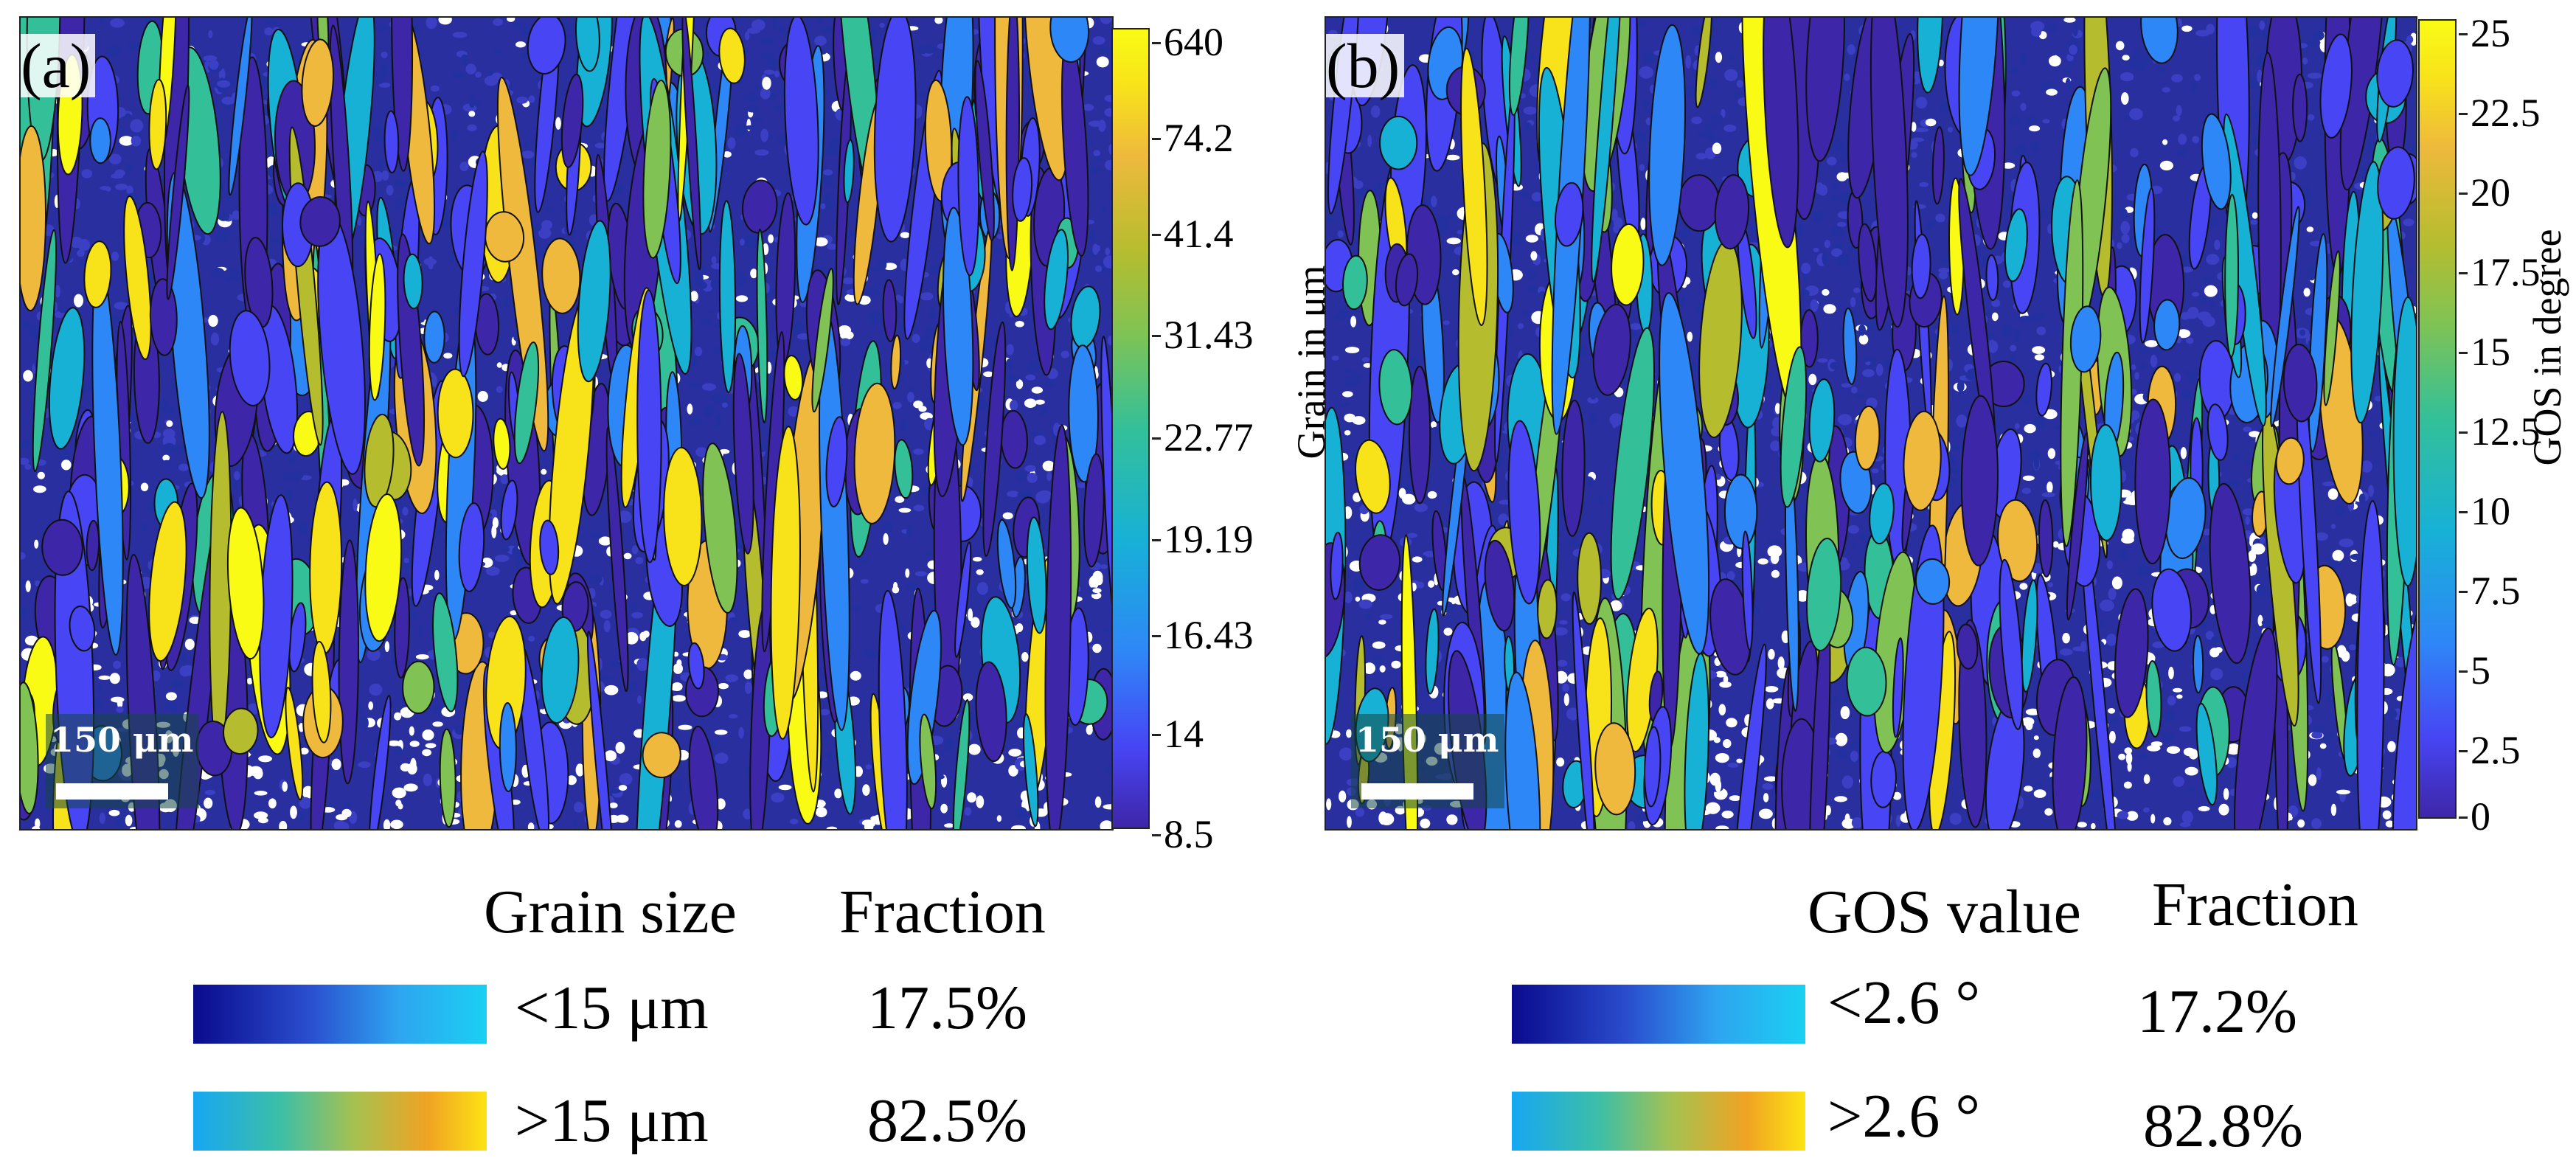  What do you see at coordinates (1903, 1116) in the screenshot?
I see `legend-b-range-high: >2.6 °` at bounding box center [1903, 1116].